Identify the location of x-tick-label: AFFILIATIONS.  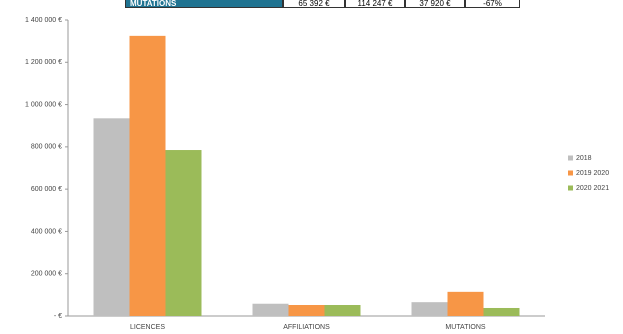
(306, 327).